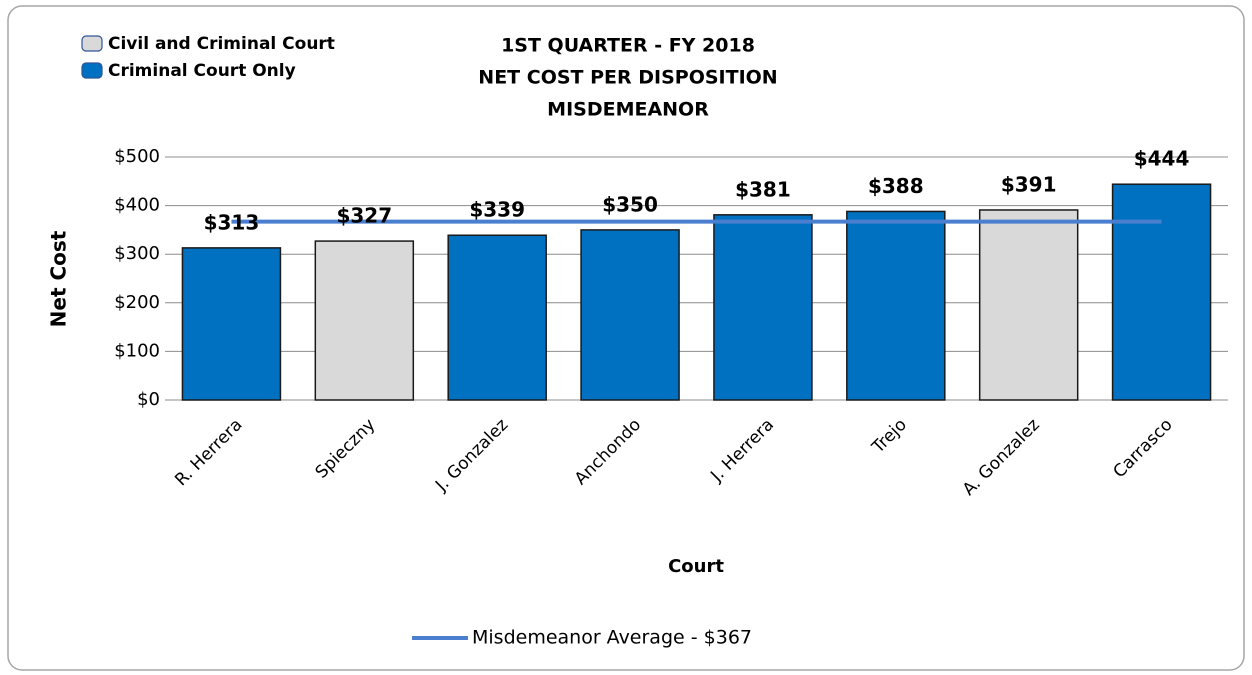 Image resolution: width=1252 pixels, height=675 pixels. I want to click on data-label: $350, so click(630, 204).